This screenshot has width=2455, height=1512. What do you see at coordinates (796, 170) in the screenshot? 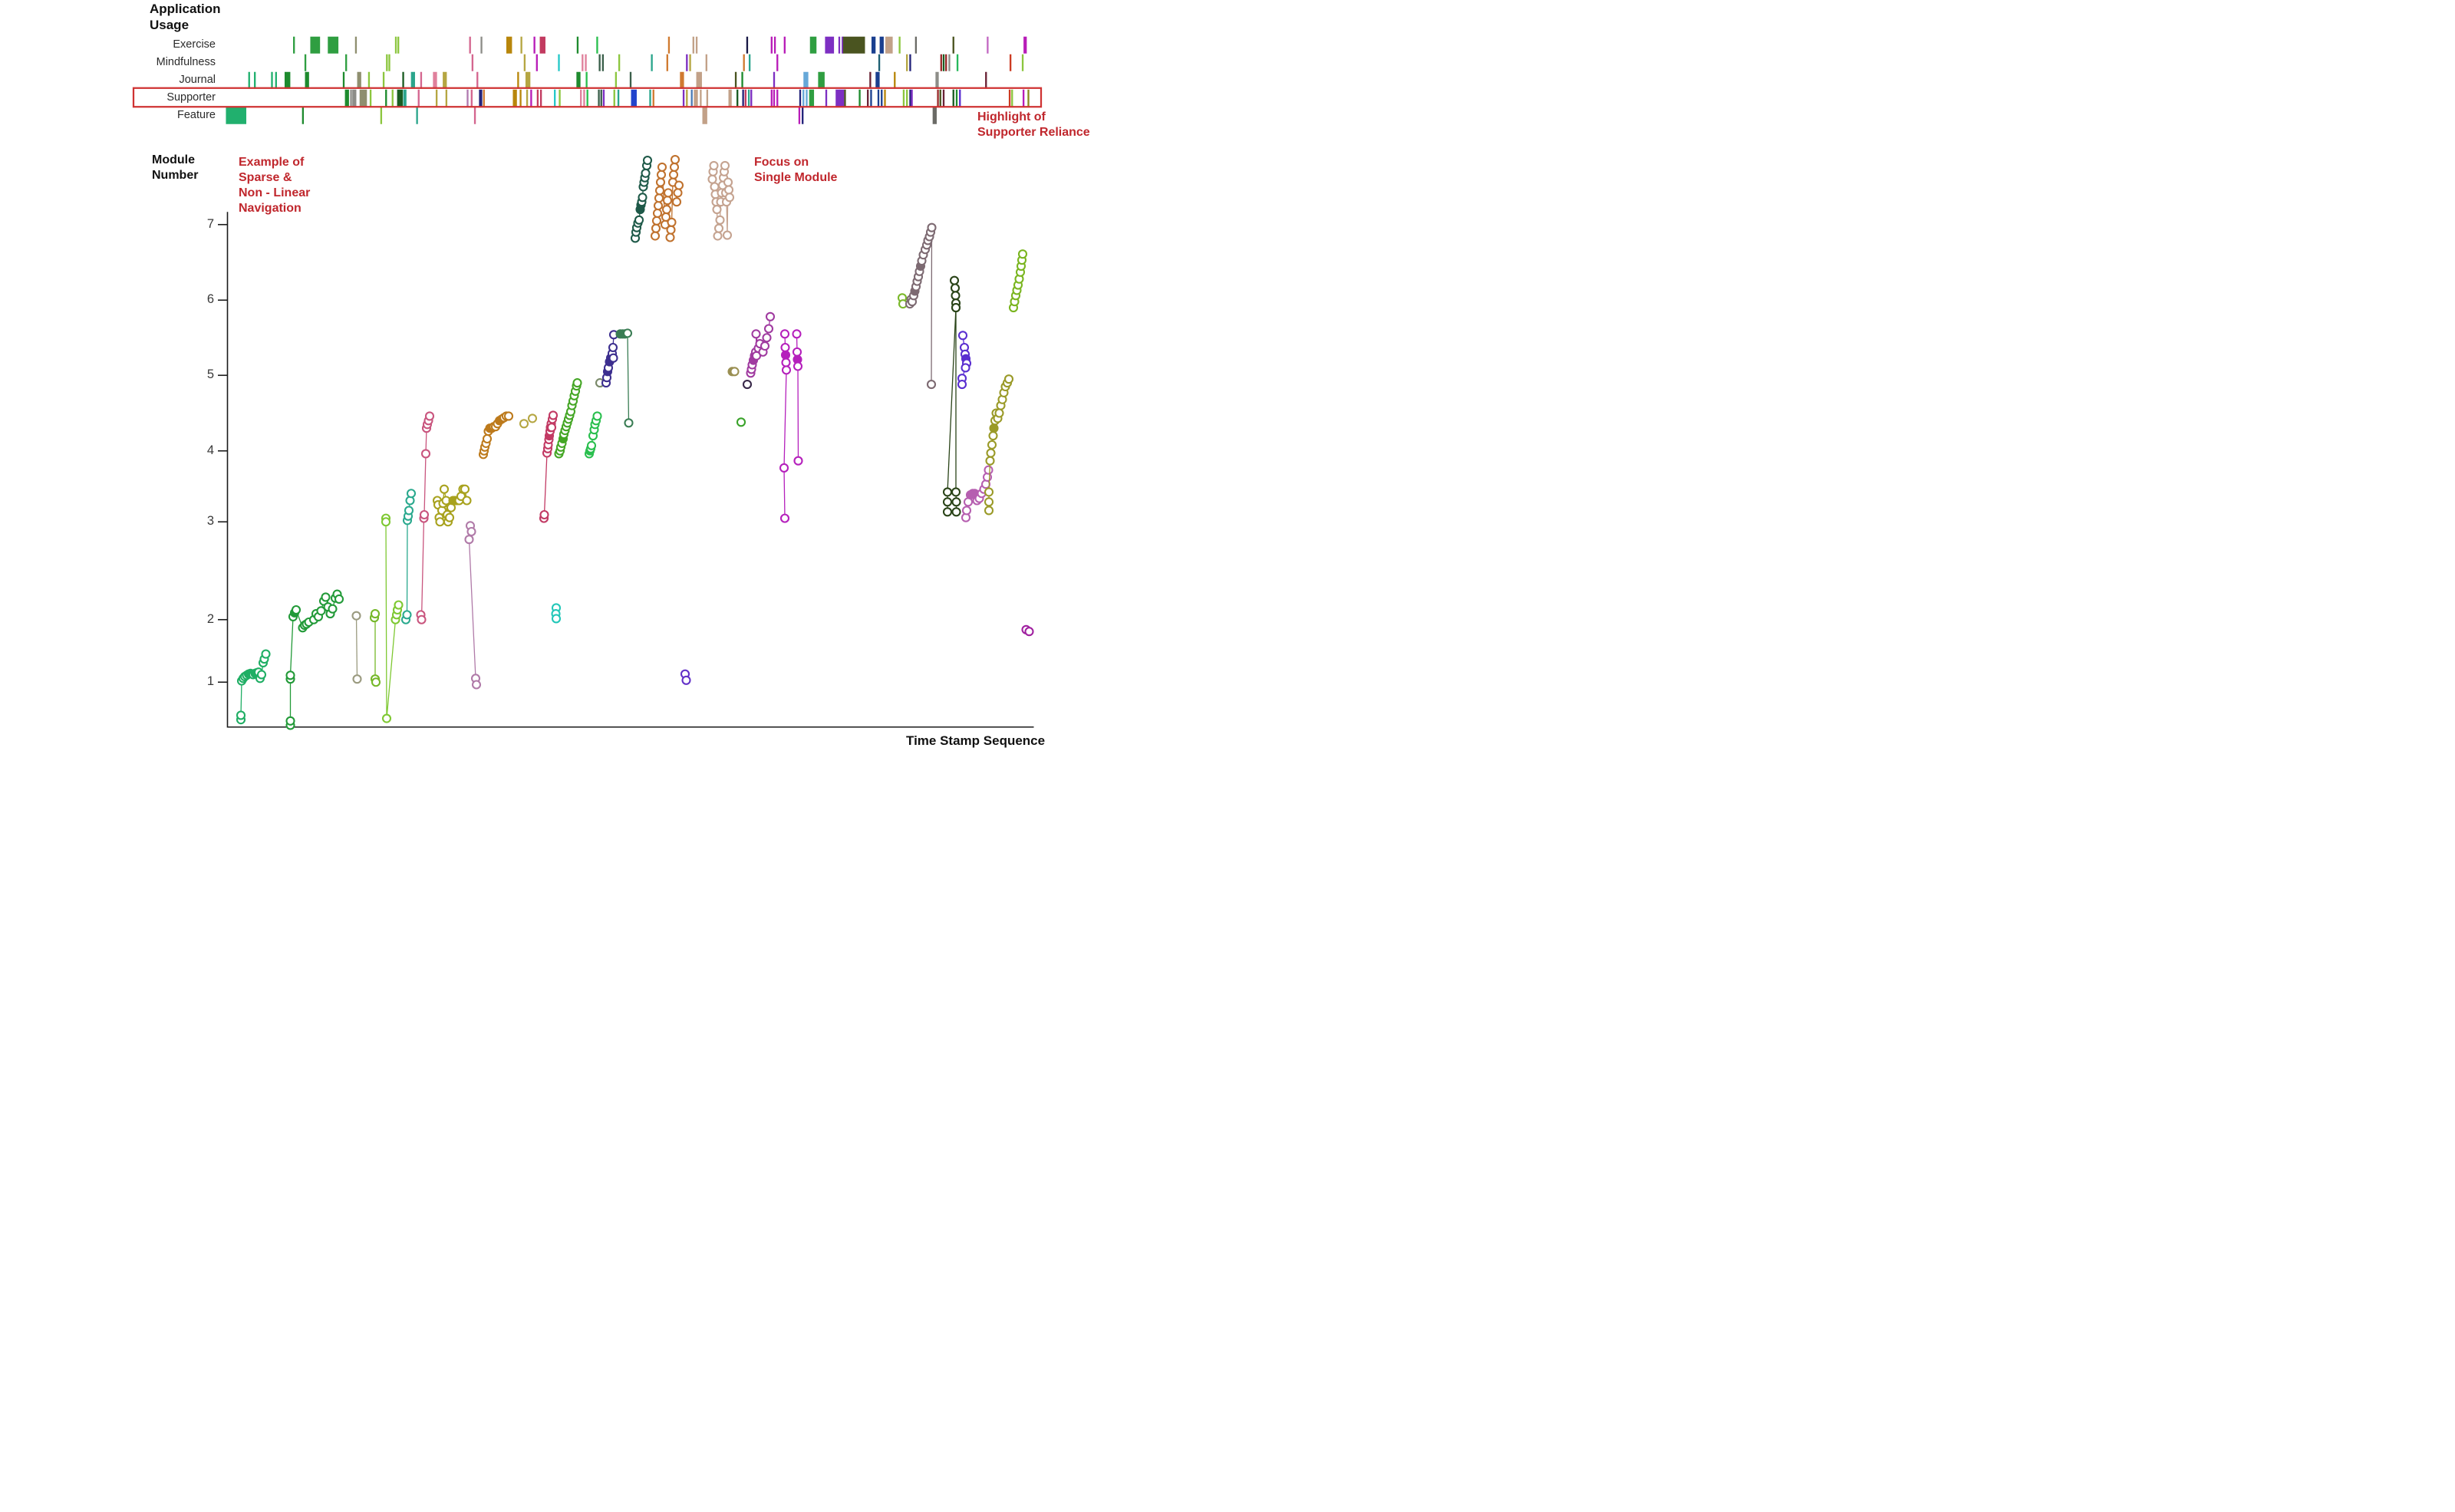
I see `annotation-focus: Focus on Single Module` at bounding box center [796, 170].